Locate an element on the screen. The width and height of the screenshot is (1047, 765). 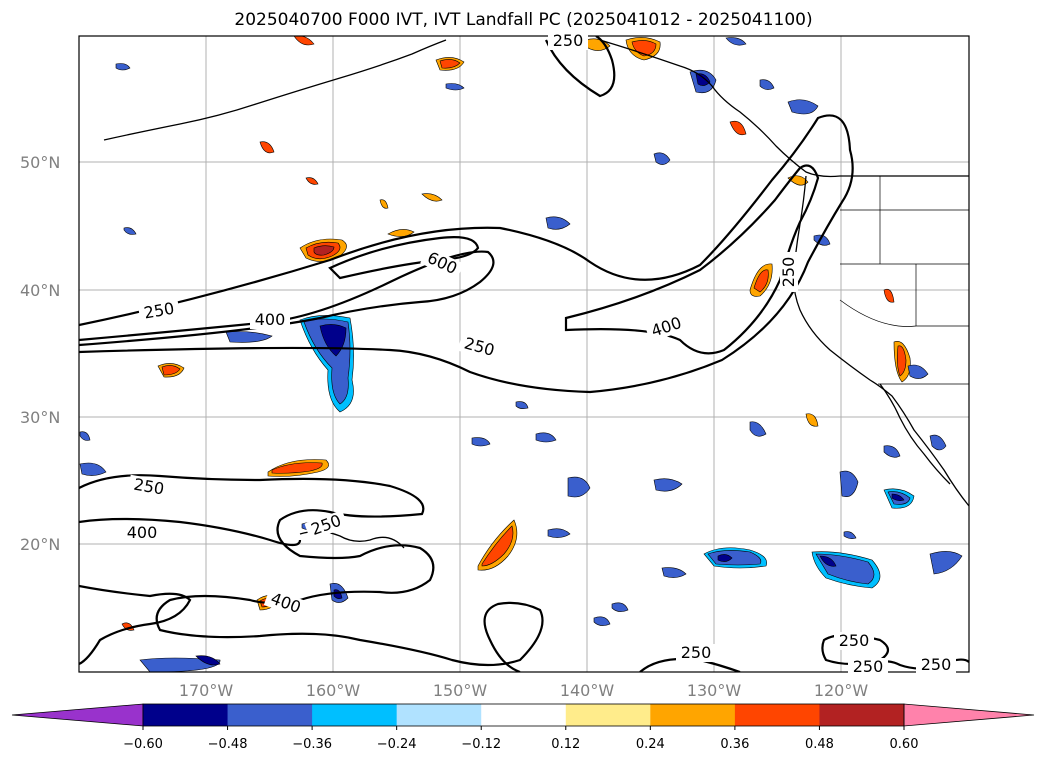
colorbar-tick-label: 0.24 is located at coordinates (650, 744).